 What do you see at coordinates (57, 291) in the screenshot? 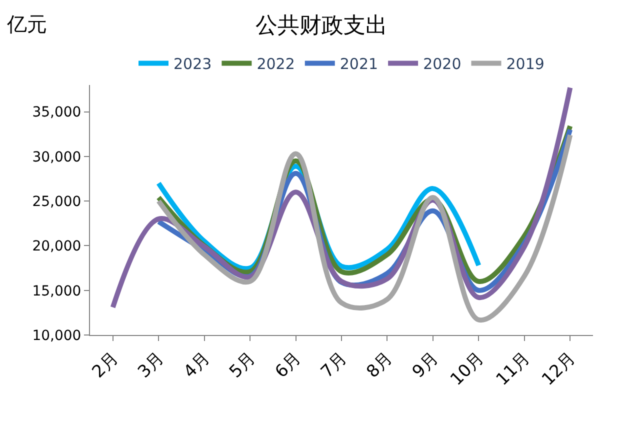
I see `y-tick-label: 15,000` at bounding box center [57, 291].